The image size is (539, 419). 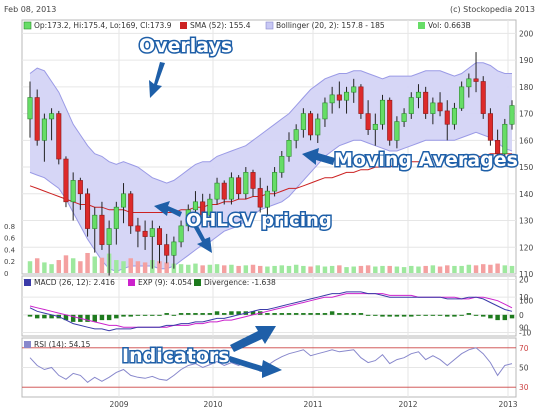 I want to click on ohlcv-arrow-down, so click(x=202, y=238).